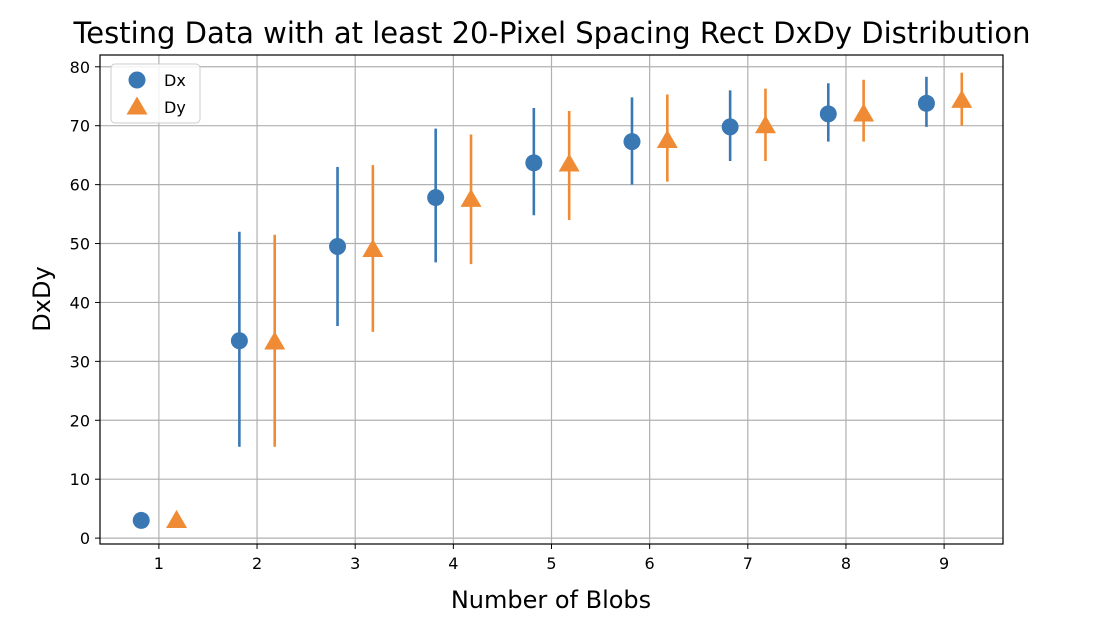  What do you see at coordinates (80, 126) in the screenshot?
I see `y-tick-label: 70` at bounding box center [80, 126].